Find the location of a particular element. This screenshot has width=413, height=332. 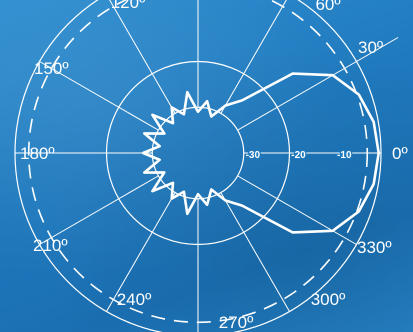

angle-tick-label: 0º is located at coordinates (400, 153).